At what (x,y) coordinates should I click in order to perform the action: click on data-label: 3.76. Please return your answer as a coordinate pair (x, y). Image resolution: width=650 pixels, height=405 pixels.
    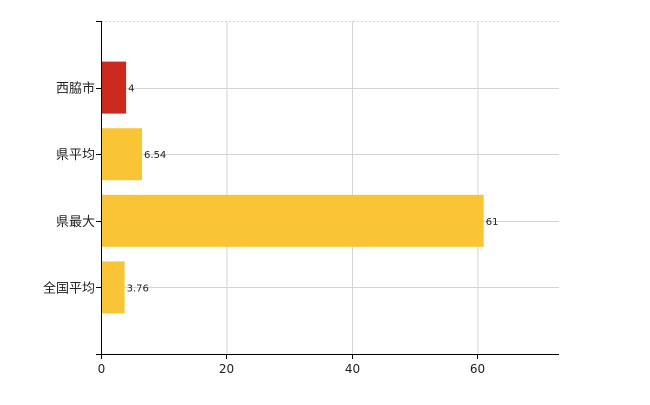
    Looking at the image, I should click on (138, 288).